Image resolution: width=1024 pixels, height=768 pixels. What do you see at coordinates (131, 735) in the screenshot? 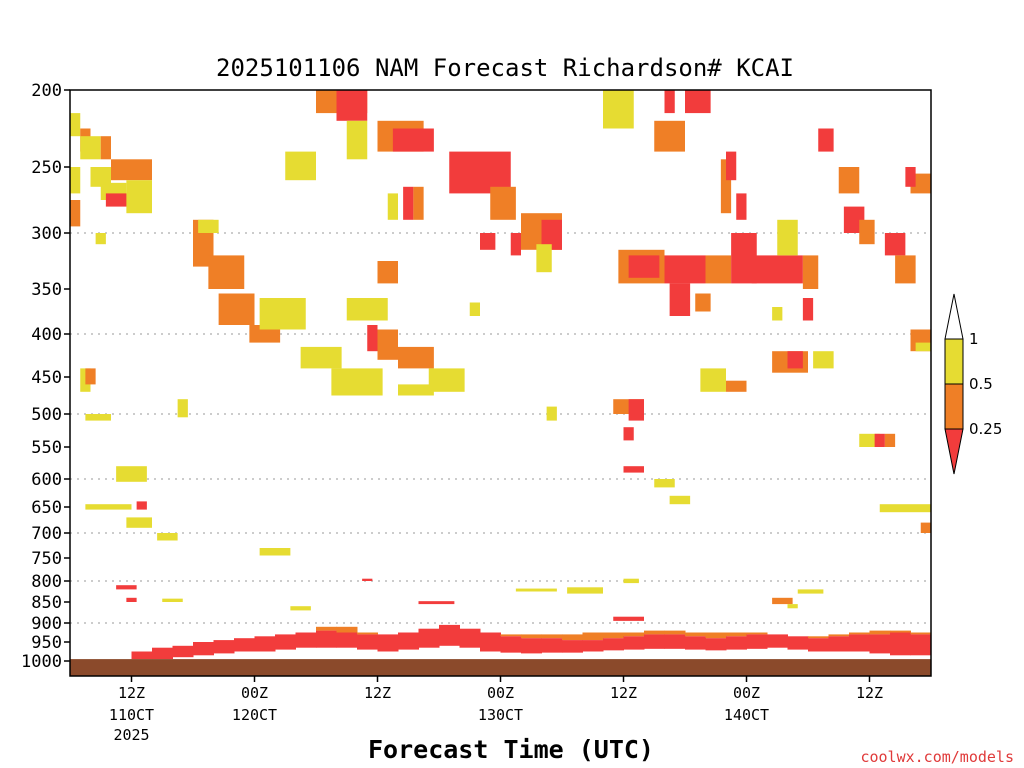
I see `x-tick-year: 2025` at bounding box center [131, 735].